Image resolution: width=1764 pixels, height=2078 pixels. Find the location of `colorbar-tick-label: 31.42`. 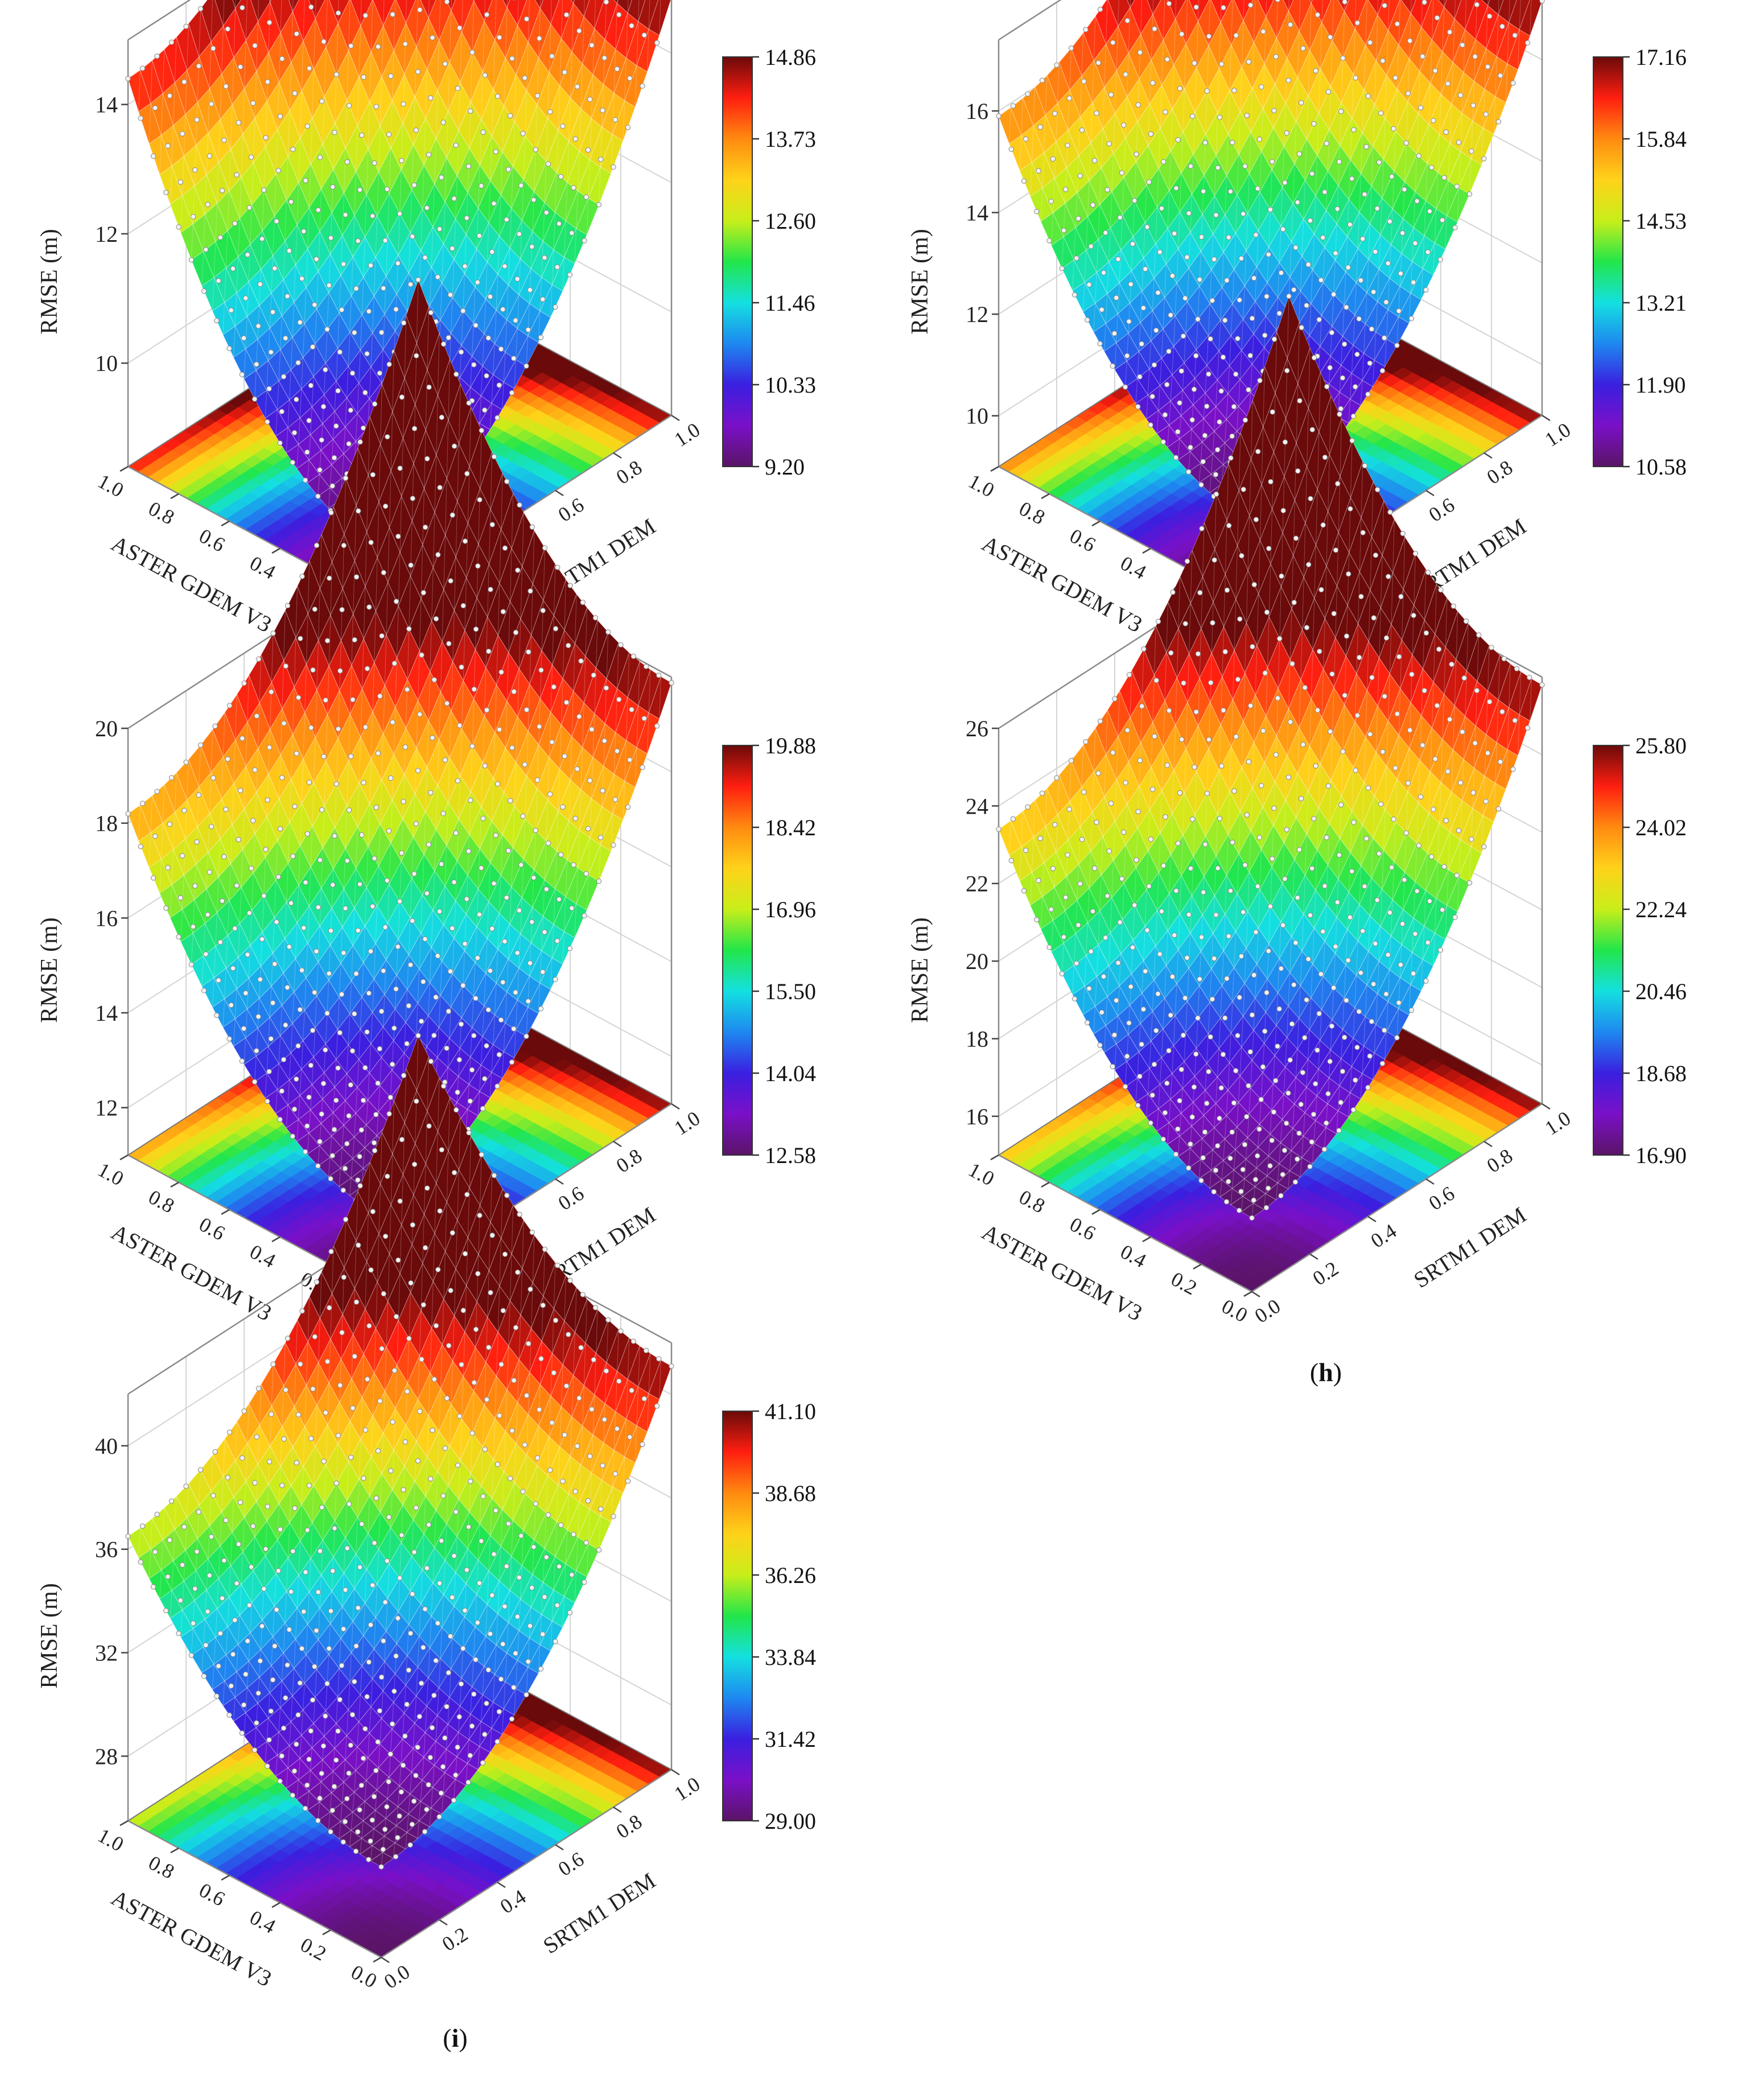

colorbar-tick-label: 31.42 is located at coordinates (791, 1739).